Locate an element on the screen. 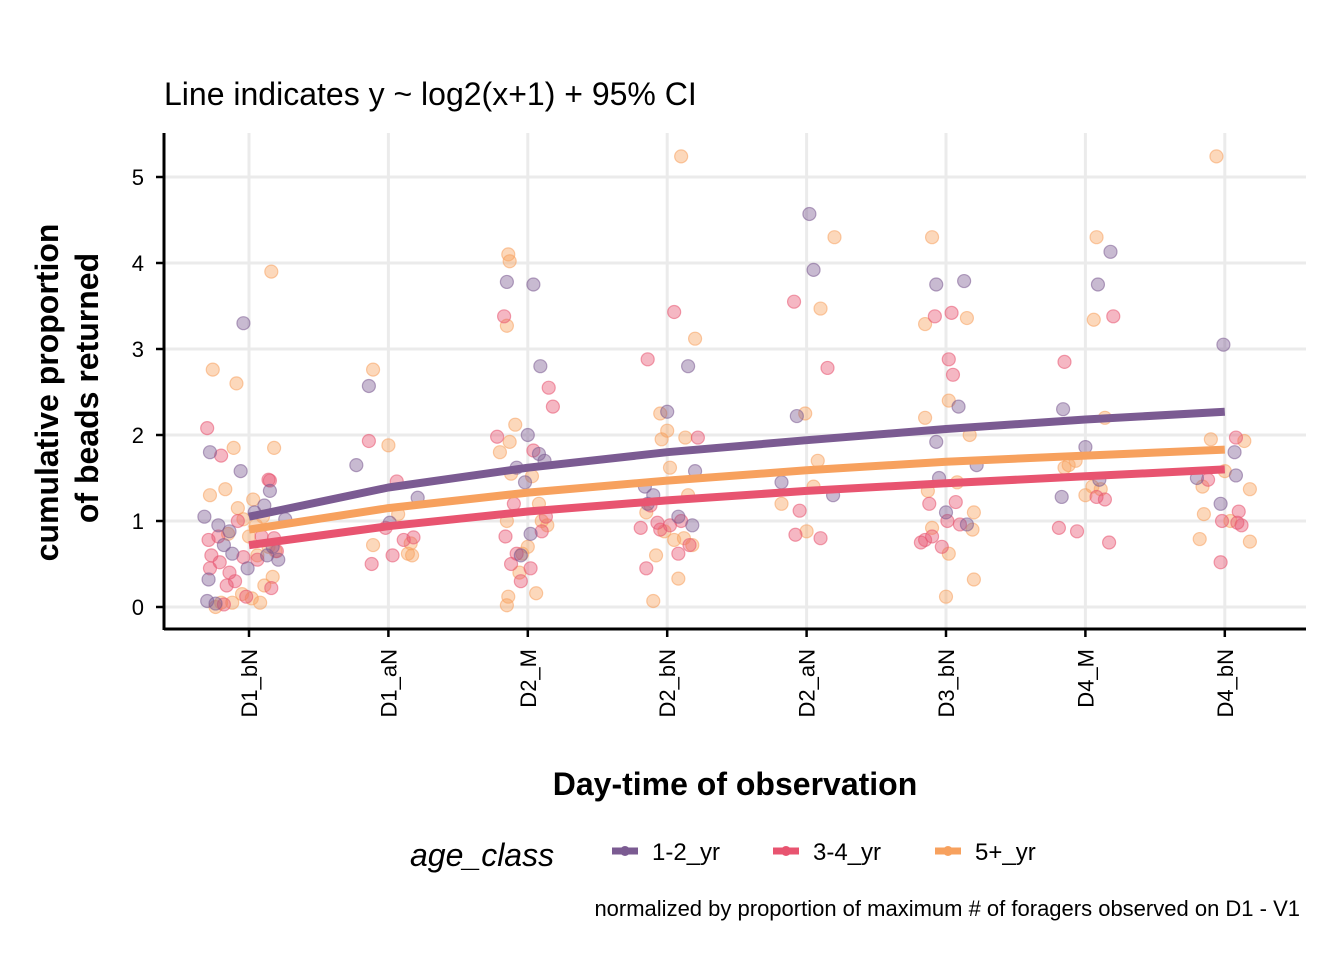 The width and height of the screenshot is (1344, 960). fit-lines is located at coordinates (737, 478).